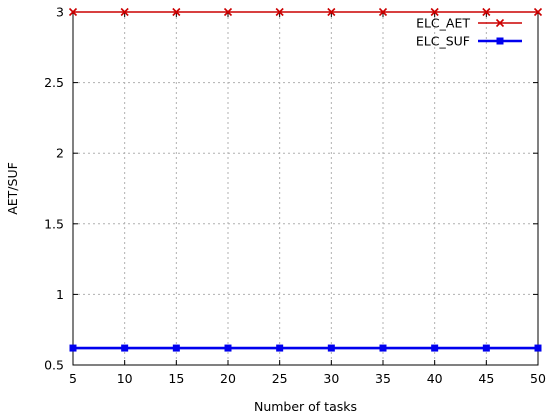 This screenshot has width=550, height=417. I want to click on x-tick-label: 30, so click(331, 378).